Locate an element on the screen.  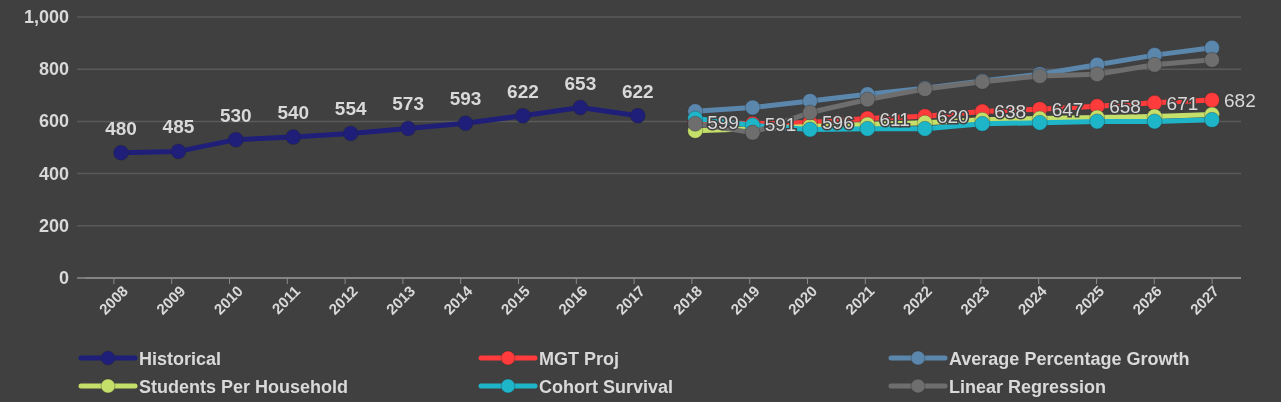
y-tick-label: 600 is located at coordinates (53, 121).